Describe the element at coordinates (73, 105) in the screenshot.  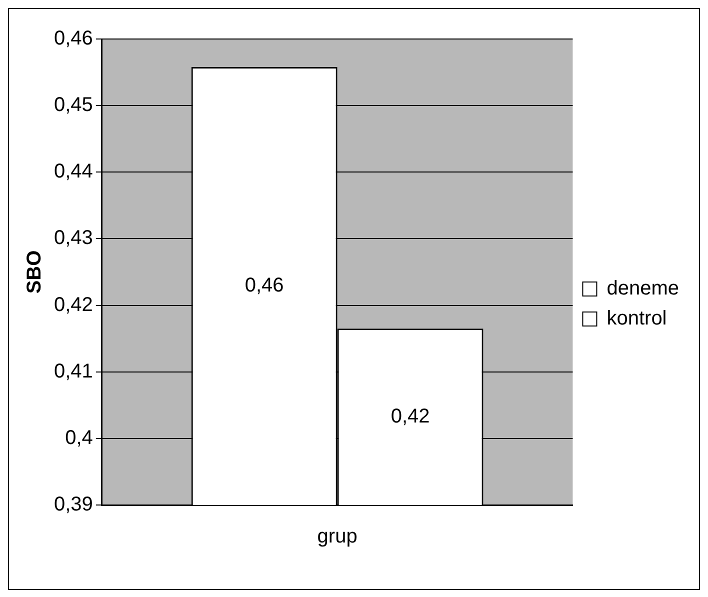
I see `y-tick-label: 0,45` at that location.